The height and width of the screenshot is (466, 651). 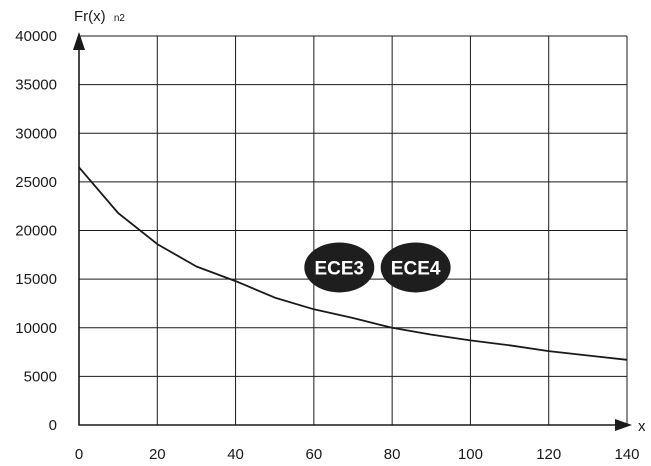 What do you see at coordinates (36, 328) in the screenshot?
I see `y-tick-label-10000: 10000` at bounding box center [36, 328].